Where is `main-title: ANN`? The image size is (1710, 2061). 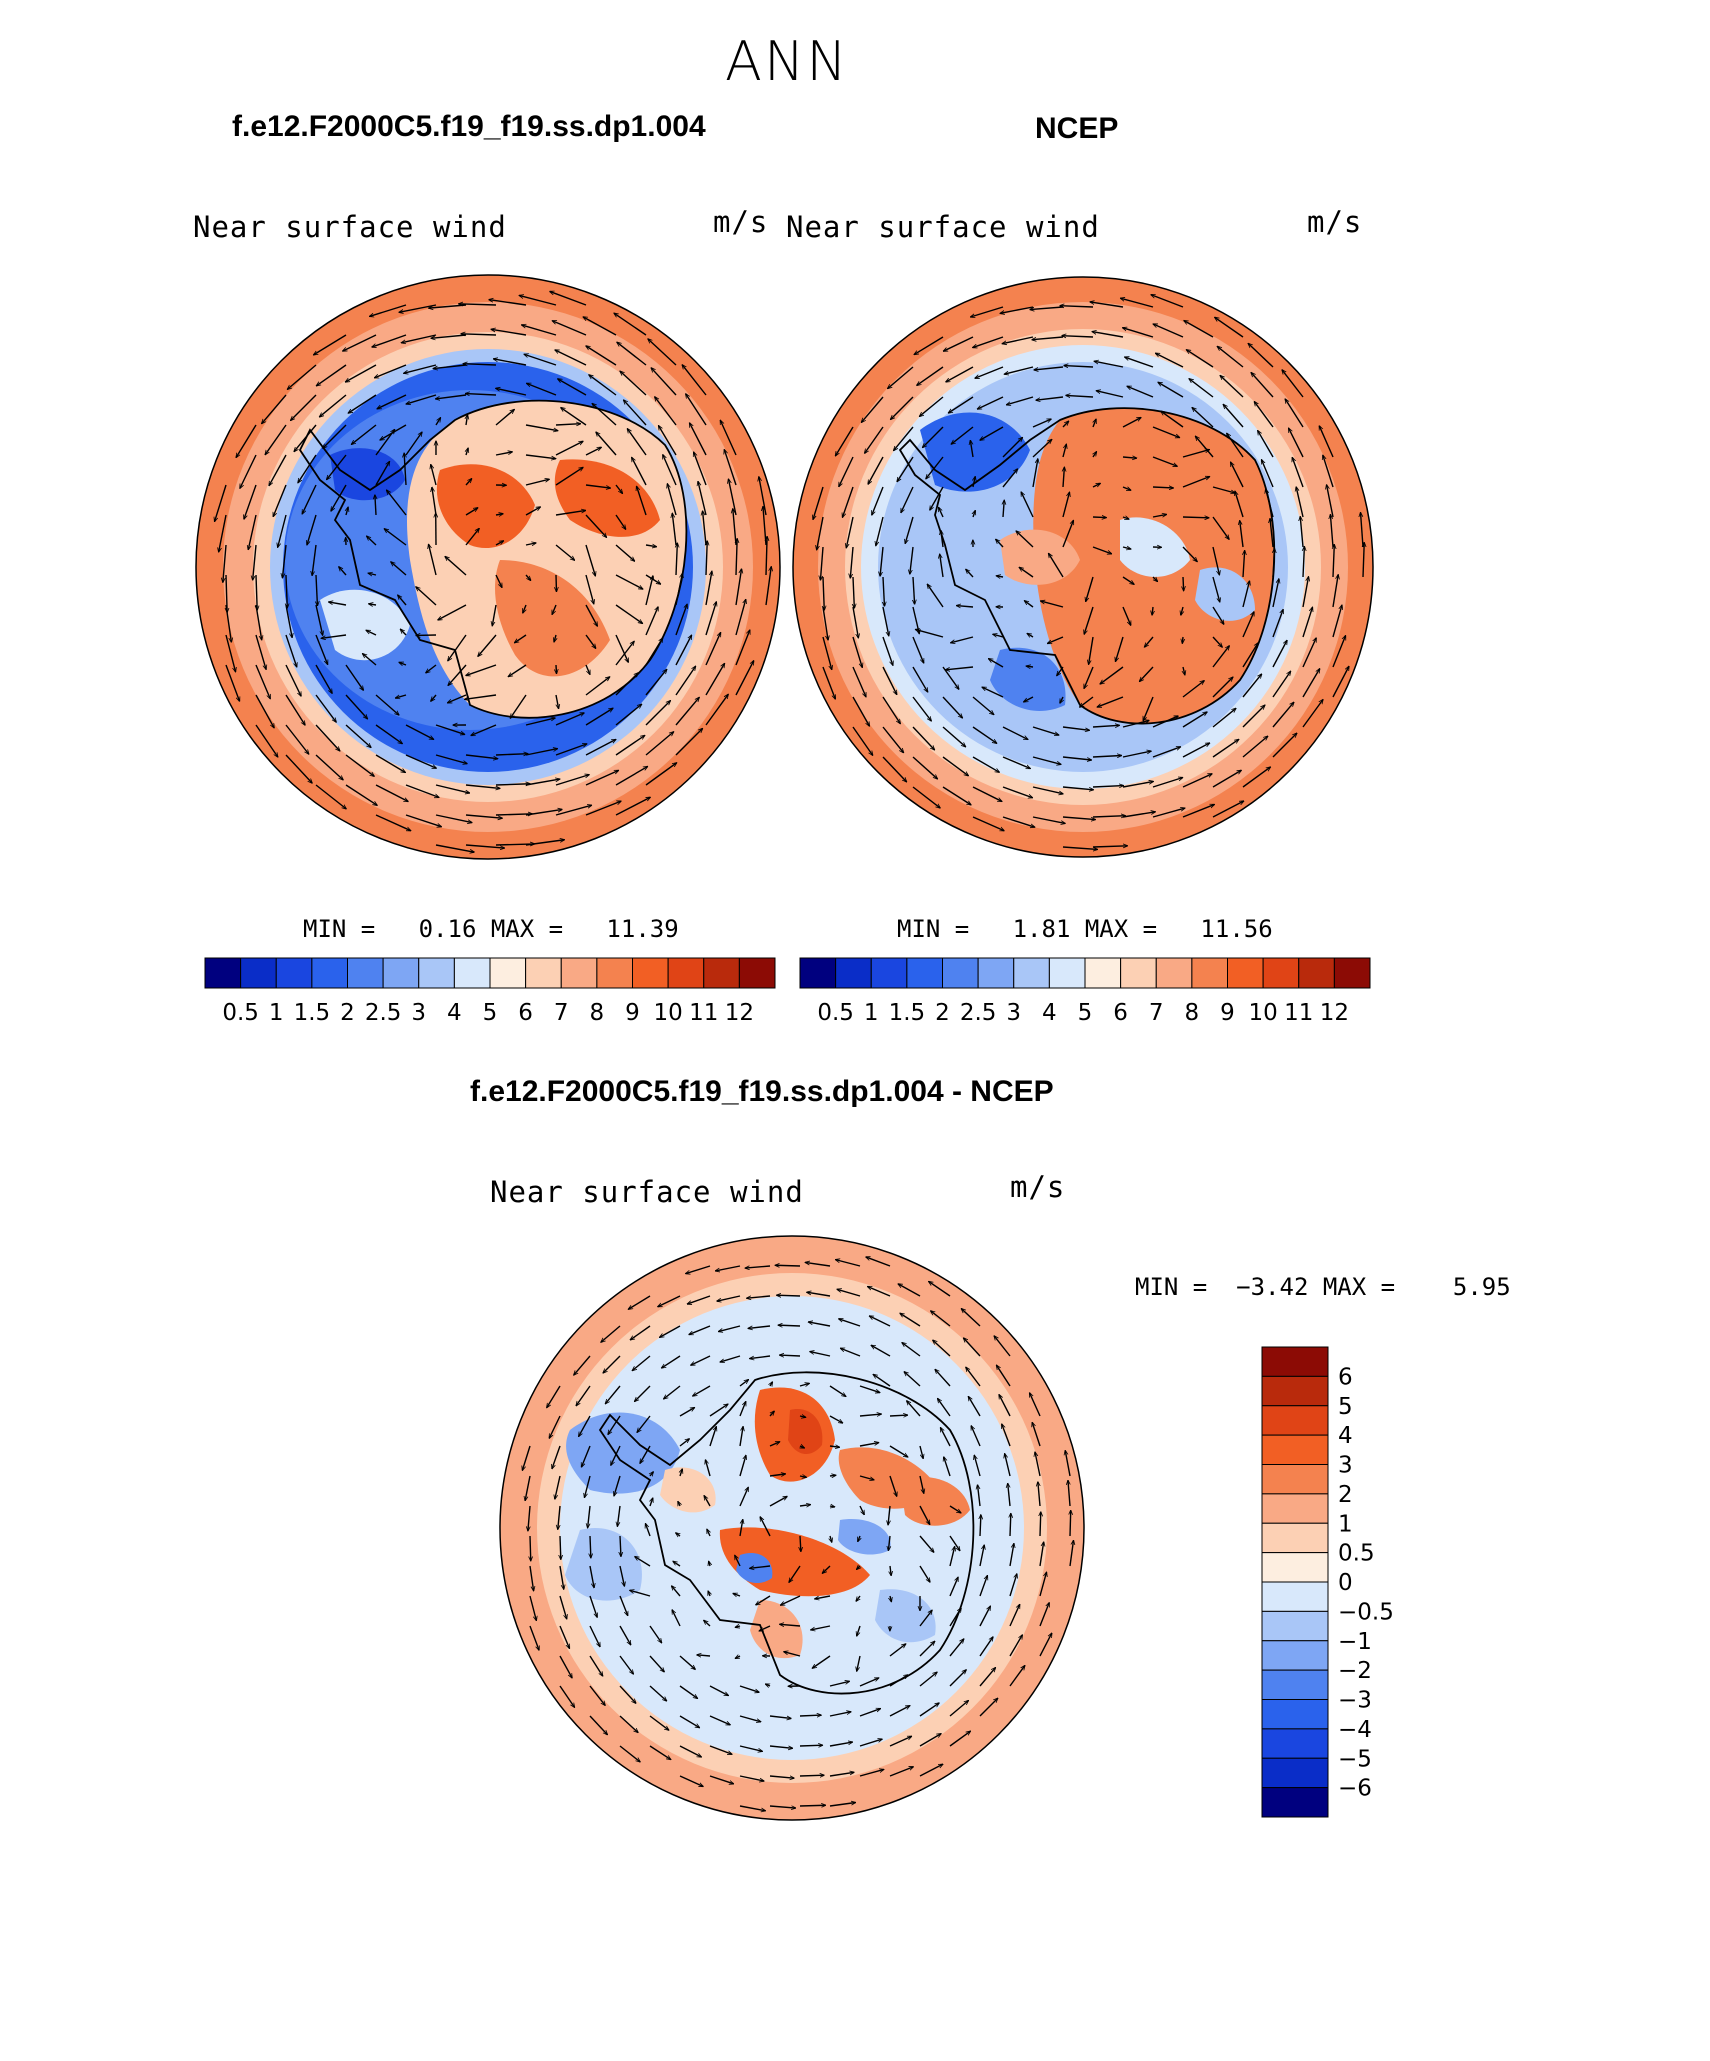 main-title: ANN is located at coordinates (787, 61).